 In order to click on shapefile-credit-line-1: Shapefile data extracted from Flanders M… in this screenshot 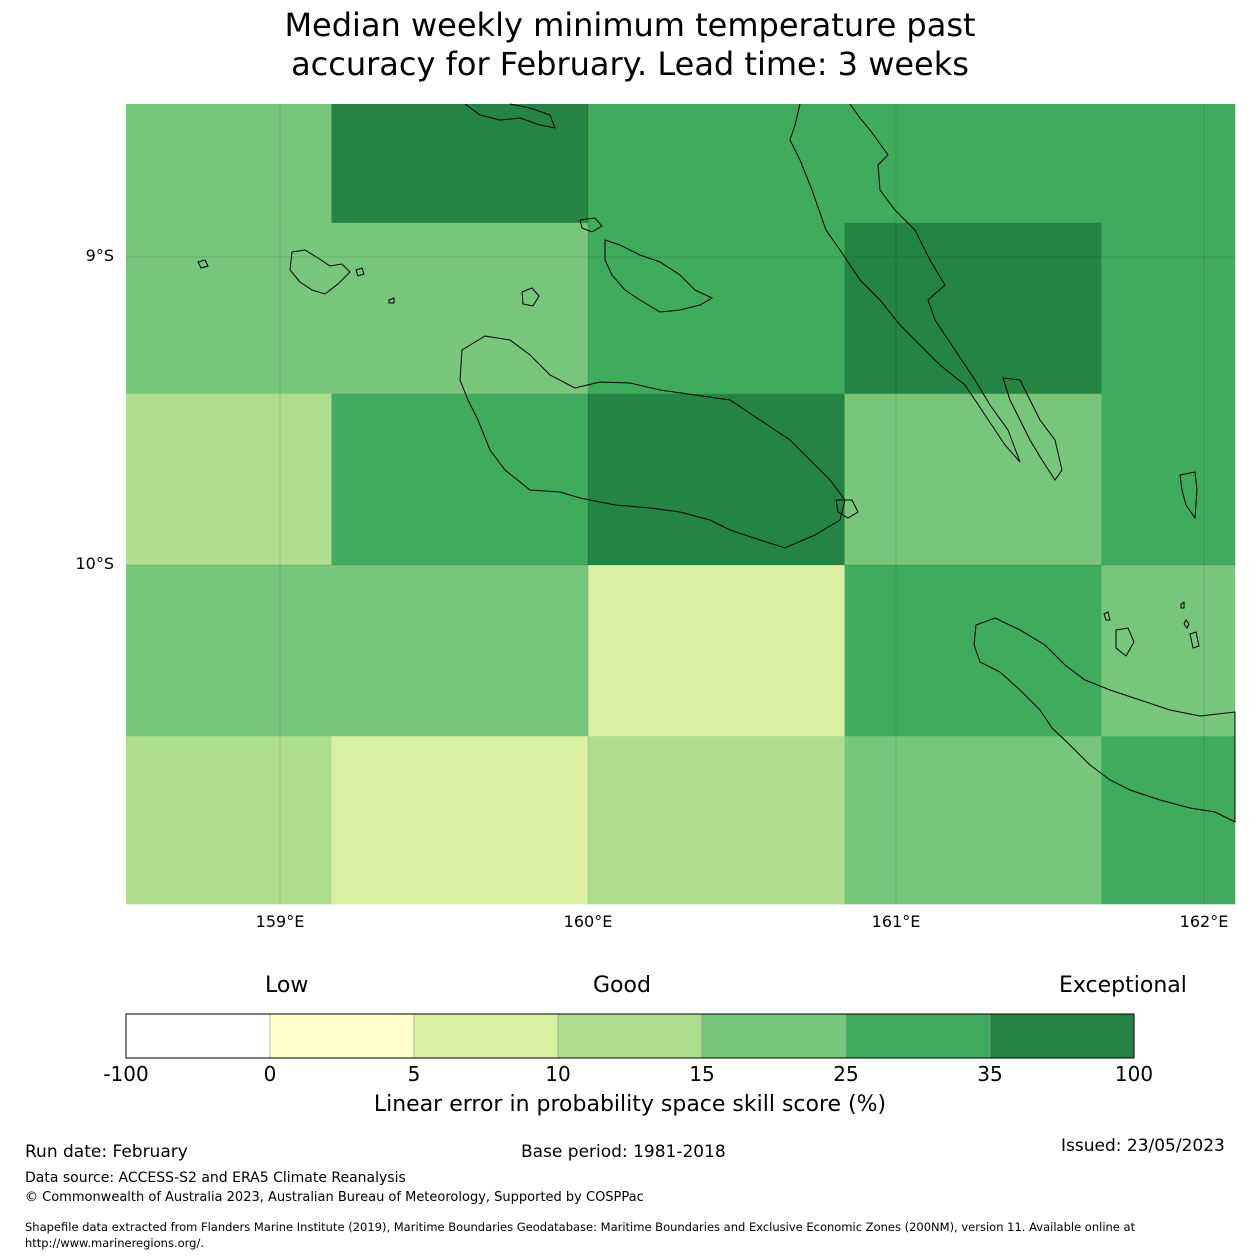, I will do `click(580, 1227)`.